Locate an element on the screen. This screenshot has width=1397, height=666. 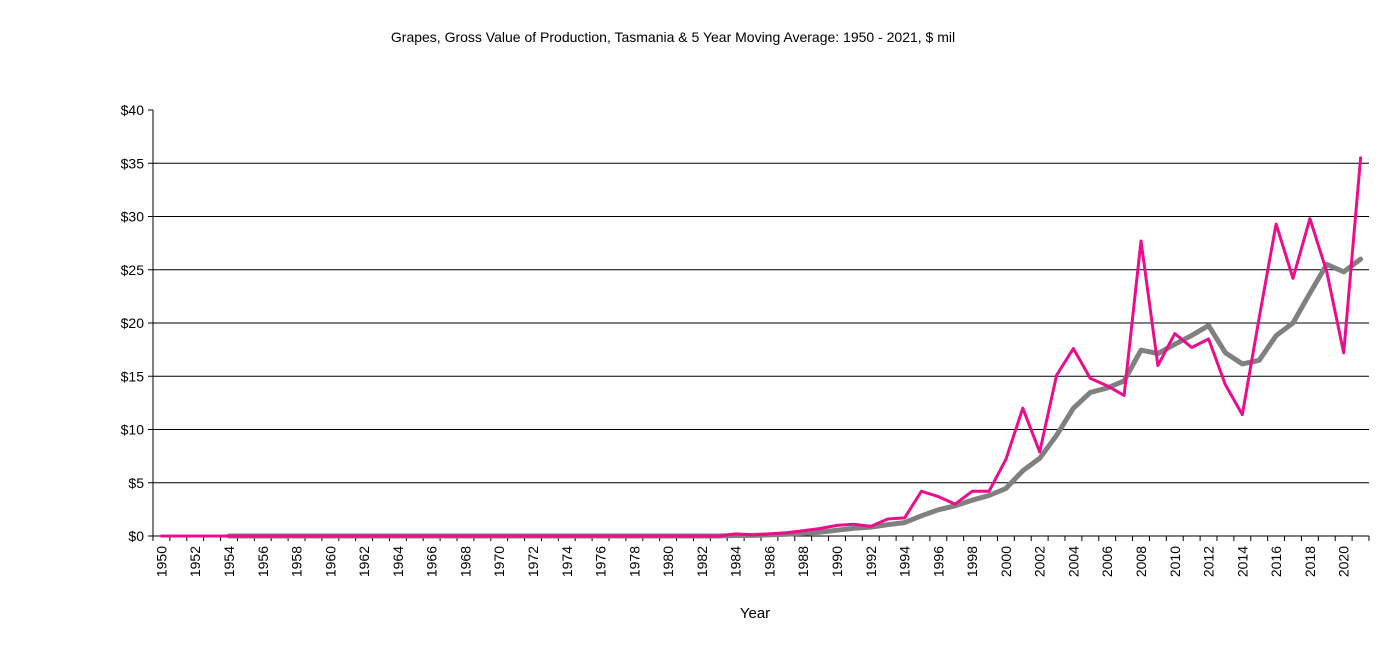
x-axis-title: Year is located at coordinates (755, 613).